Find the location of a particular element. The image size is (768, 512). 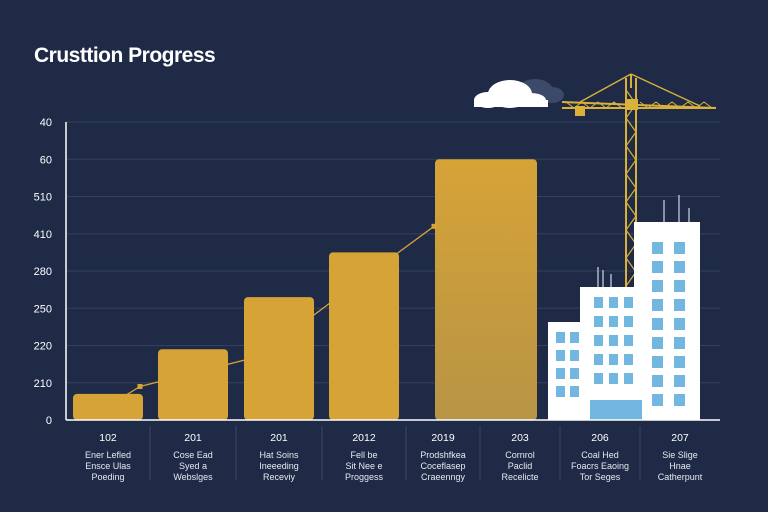

x-caption-line: Ensce Ulas is located at coordinates (108, 466).